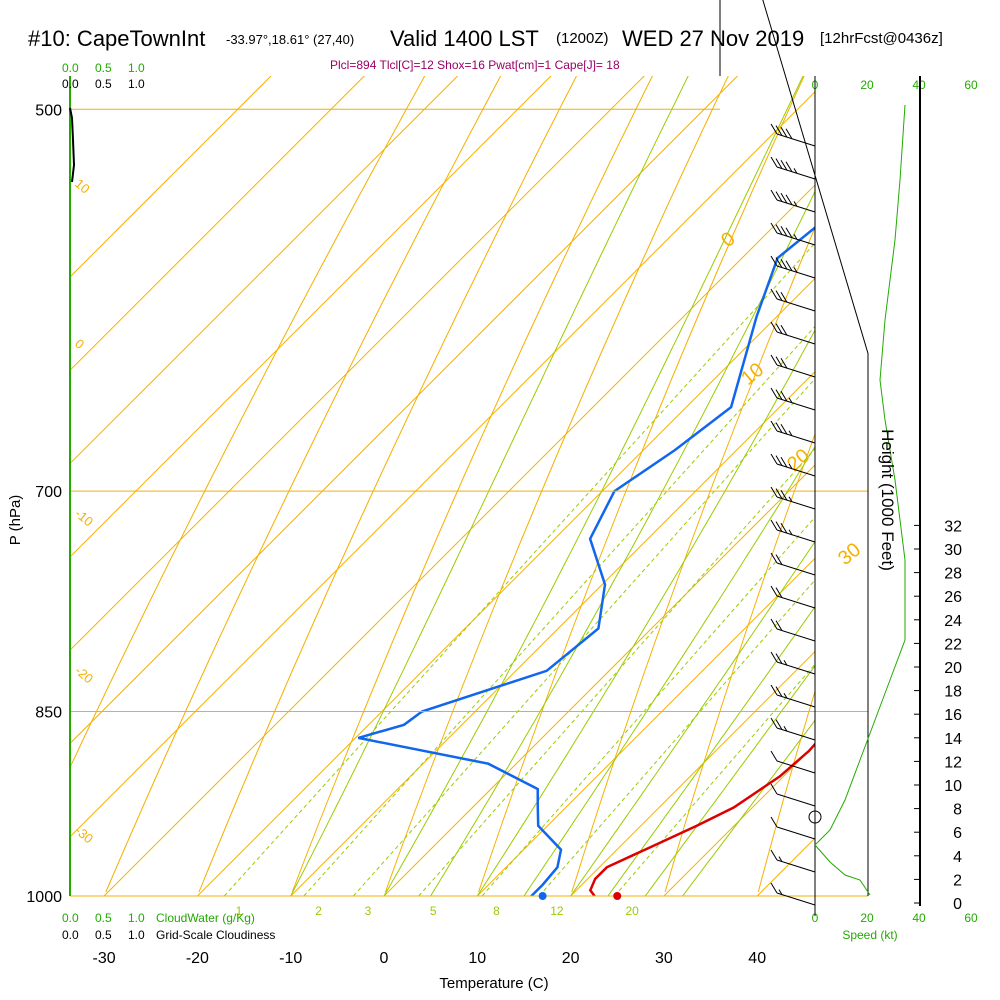 The image size is (1000, 1000). Describe the element at coordinates (617, 896) in the screenshot. I see `surface-temp-marker` at that location.